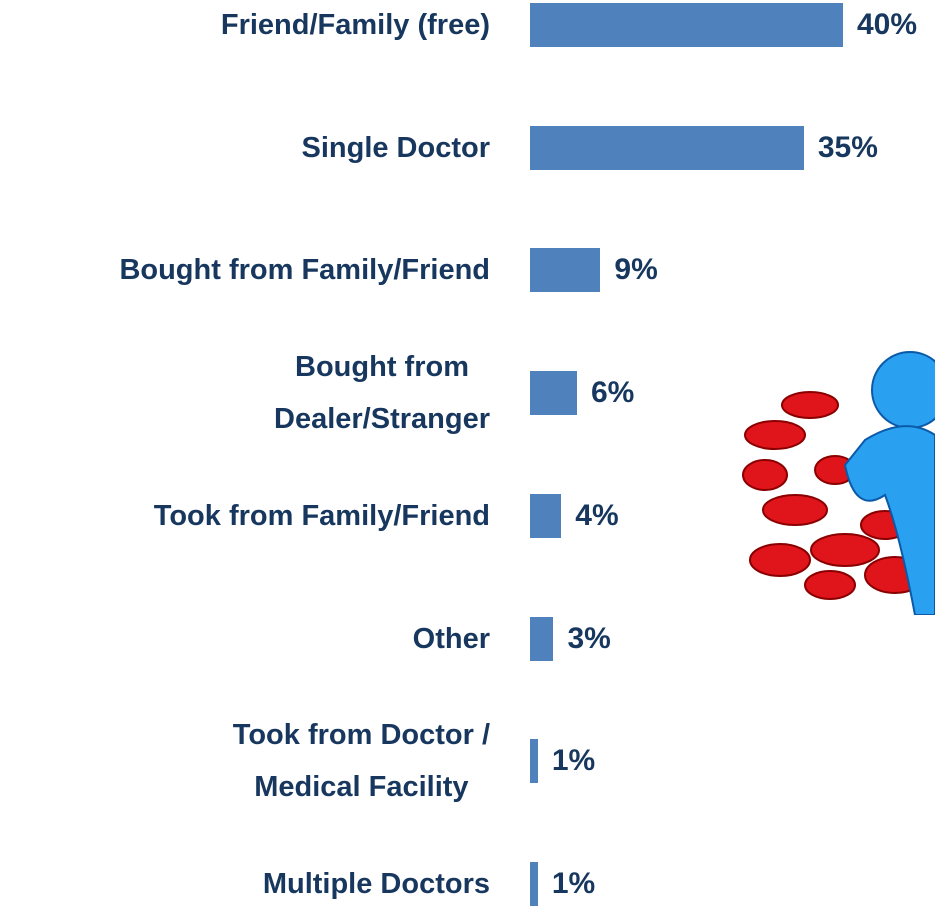 The image size is (935, 910). Describe the element at coordinates (838, 483) in the screenshot. I see `pills-illustration` at that location.